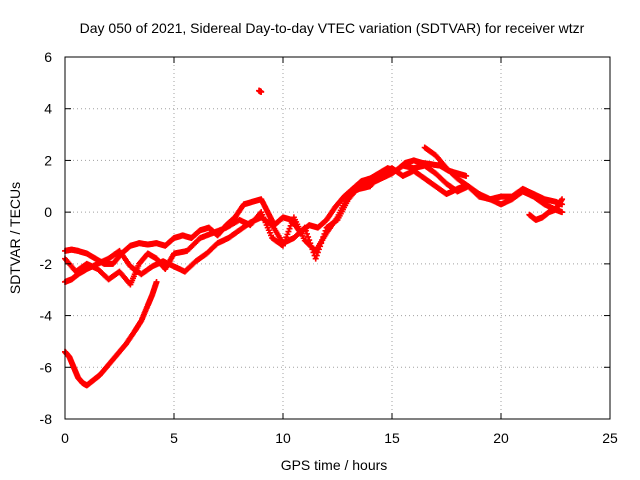 The height and width of the screenshot is (480, 640). What do you see at coordinates (334, 465) in the screenshot?
I see `x-axis-label: GPS time / hours` at bounding box center [334, 465].